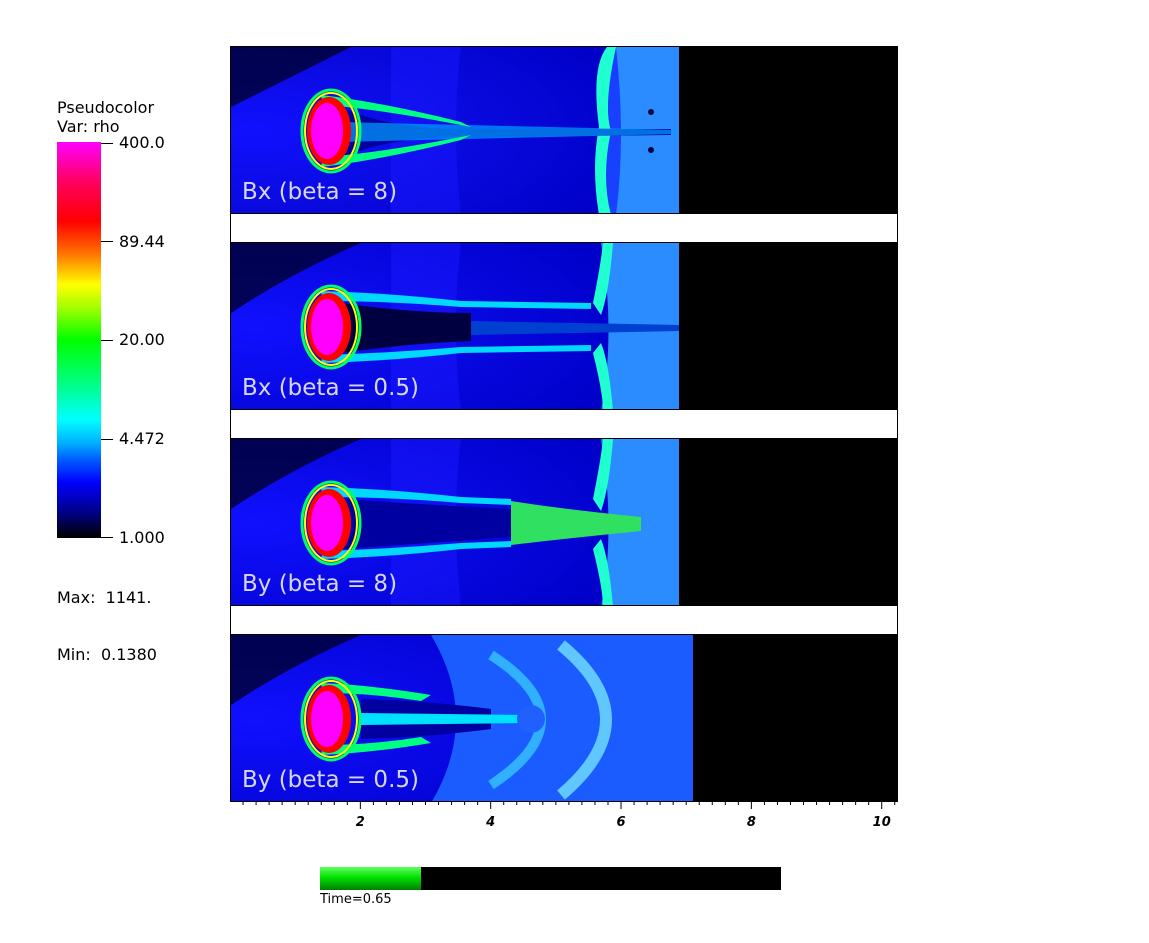 The image size is (1149, 943). What do you see at coordinates (88, 126) in the screenshot?
I see `legend-title-variable: Var: rho` at bounding box center [88, 126].